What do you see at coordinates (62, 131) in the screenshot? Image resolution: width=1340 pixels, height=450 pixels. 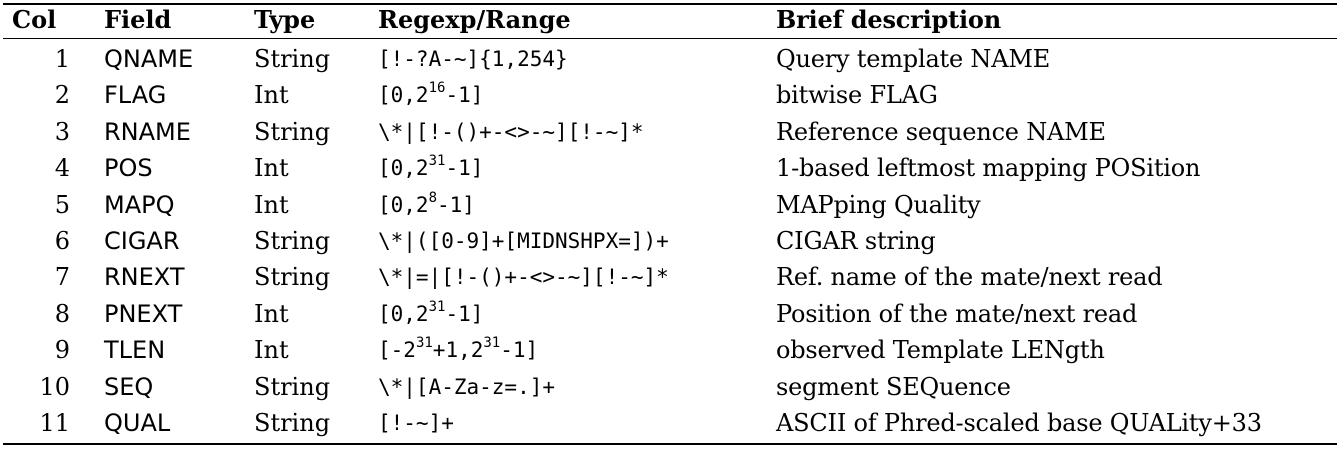 I see `col-number: 3` at bounding box center [62, 131].